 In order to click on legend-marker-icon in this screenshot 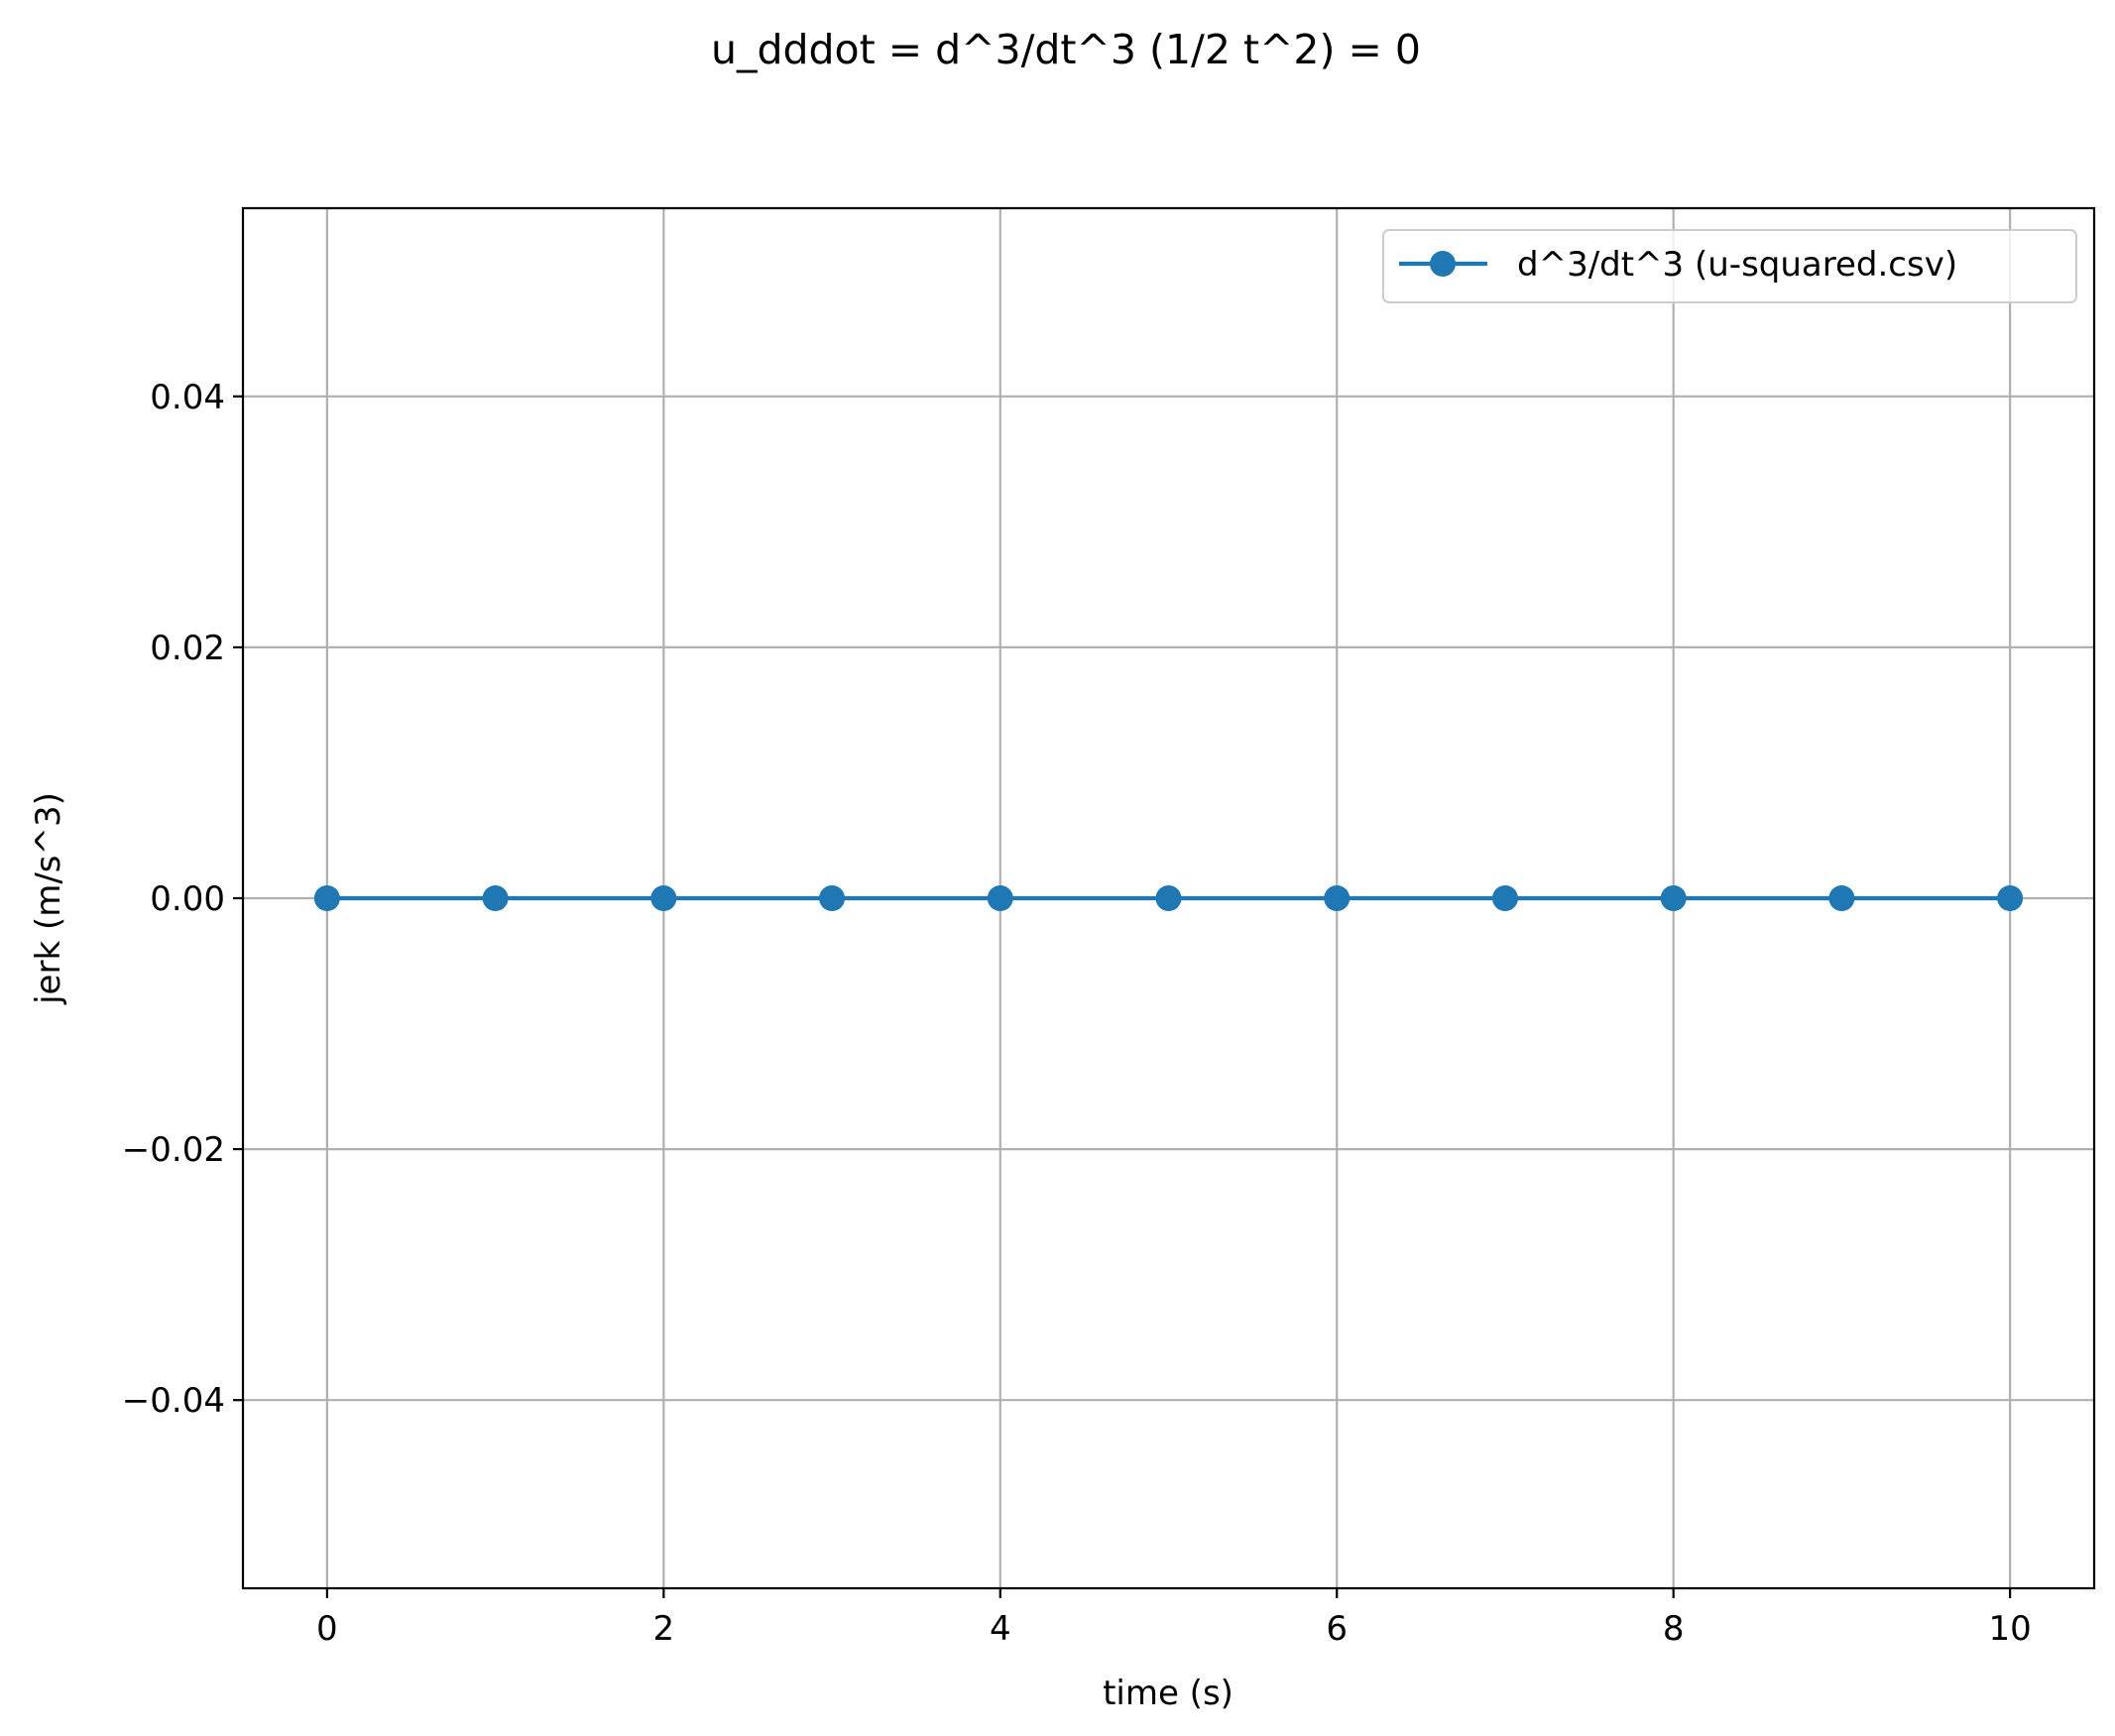, I will do `click(1443, 264)`.